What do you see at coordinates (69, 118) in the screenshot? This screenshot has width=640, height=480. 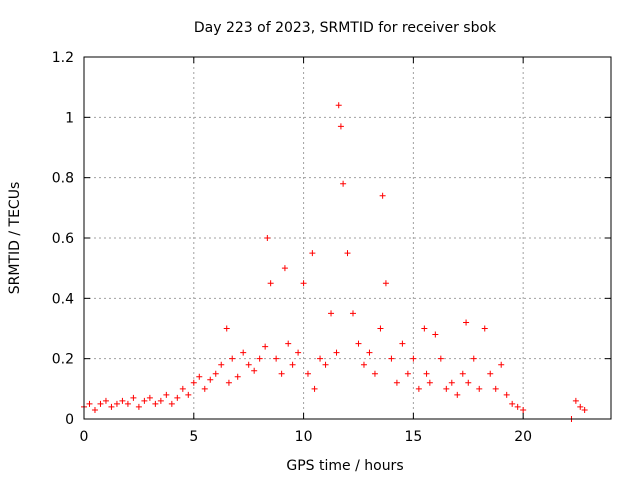 I see `y-tick-label: 1` at bounding box center [69, 118].